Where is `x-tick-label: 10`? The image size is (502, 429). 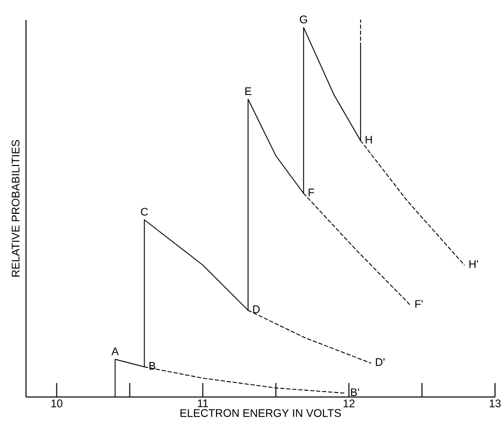 x-tick-label: 10 is located at coordinates (56, 404).